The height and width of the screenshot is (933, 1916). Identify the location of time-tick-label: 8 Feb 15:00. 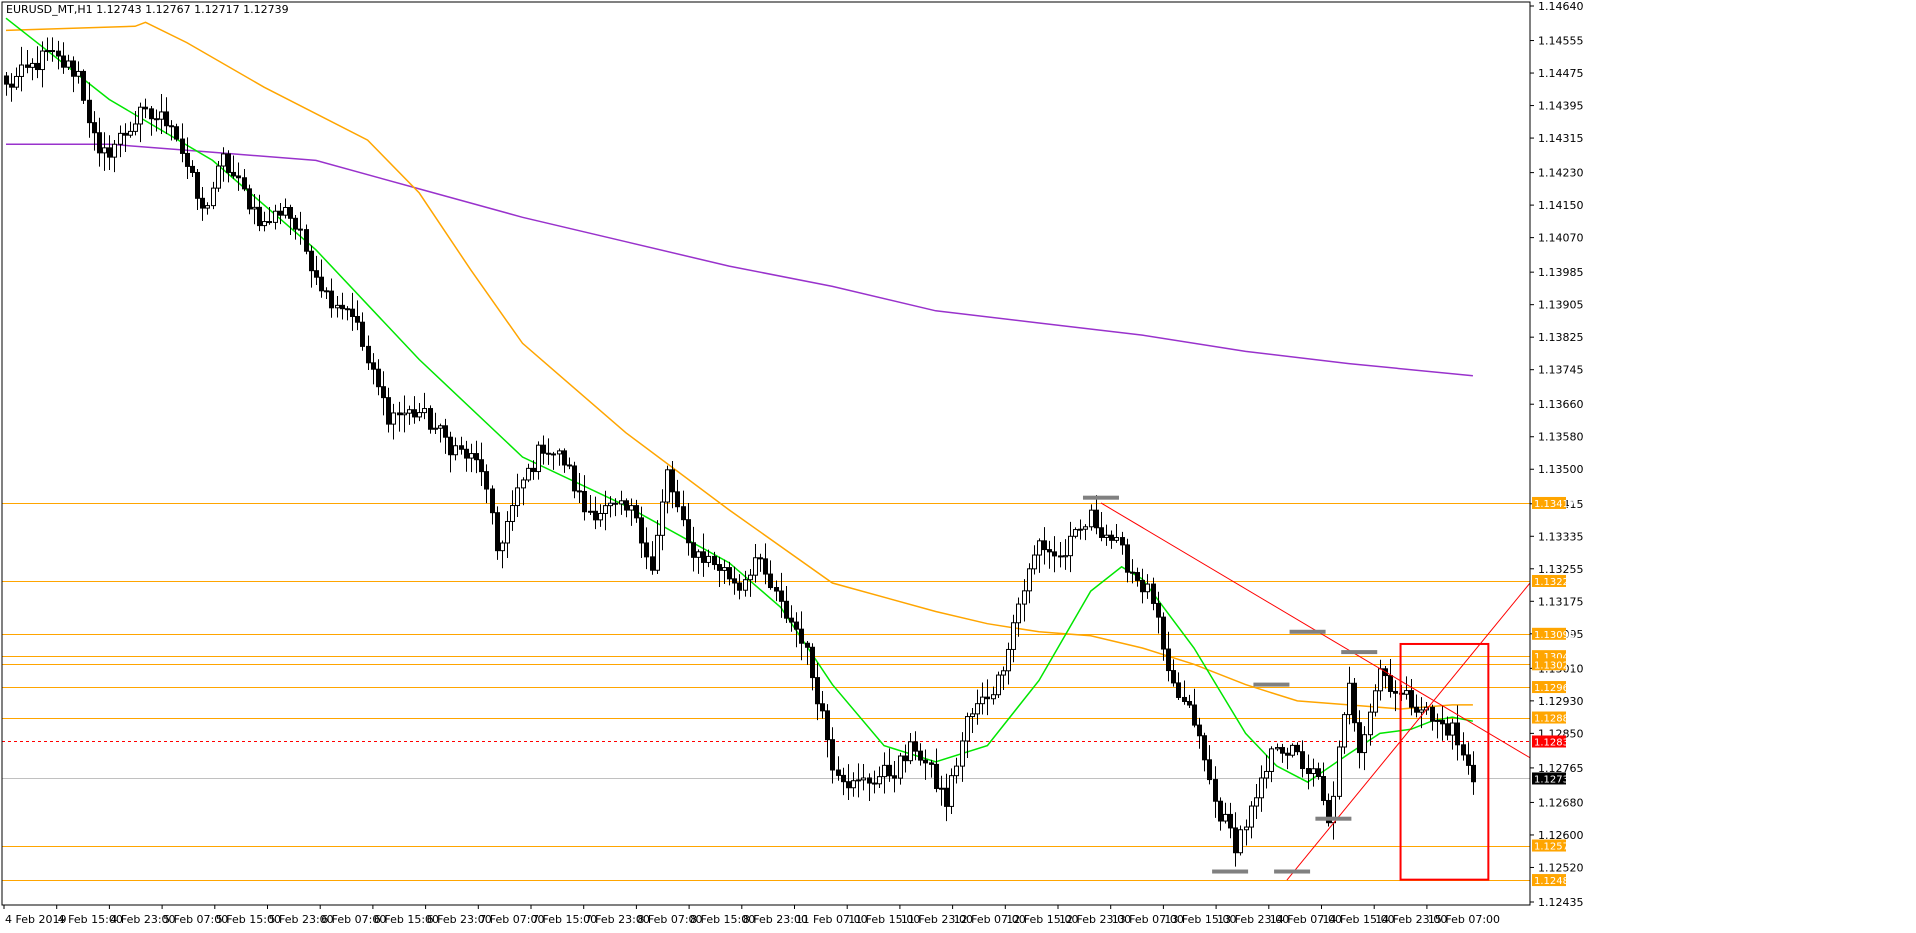
(722, 919).